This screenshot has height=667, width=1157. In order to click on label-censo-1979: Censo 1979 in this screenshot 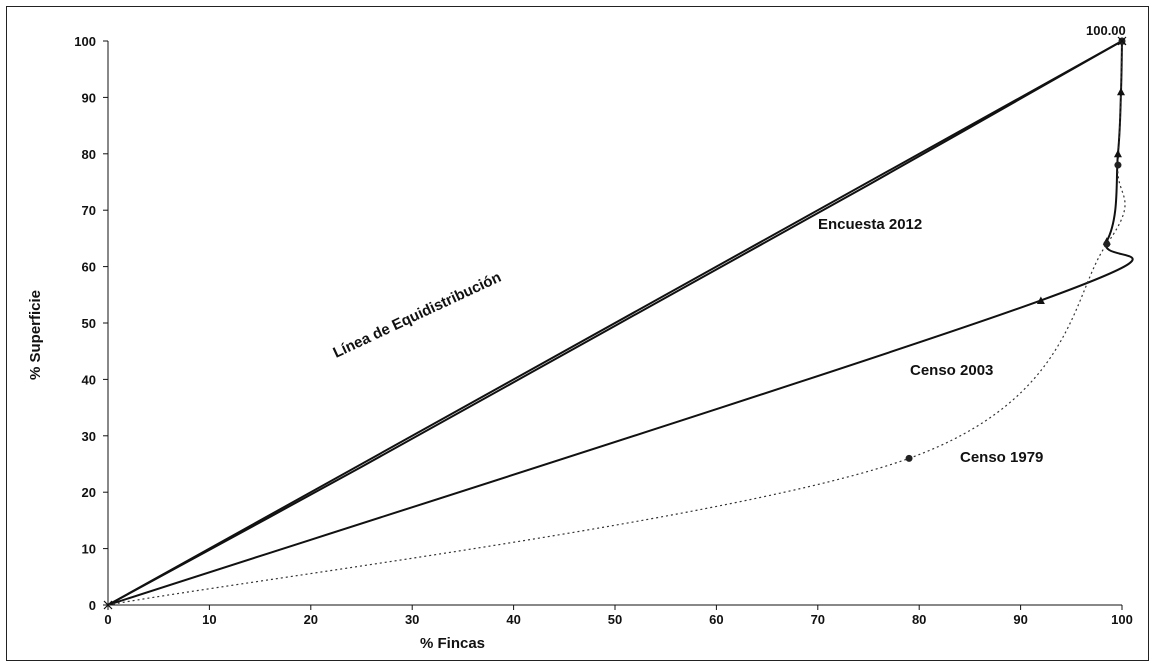, I will do `click(1001, 457)`.